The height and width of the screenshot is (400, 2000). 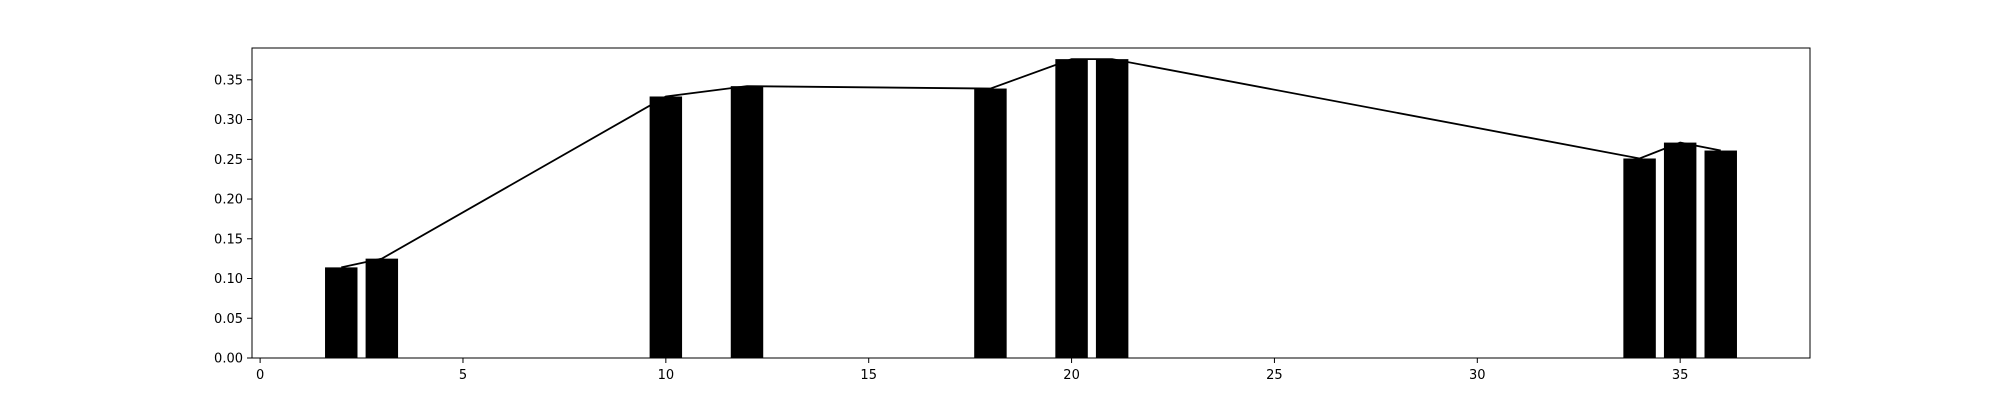 I want to click on x-tick-label: 30, so click(x=1477, y=375).